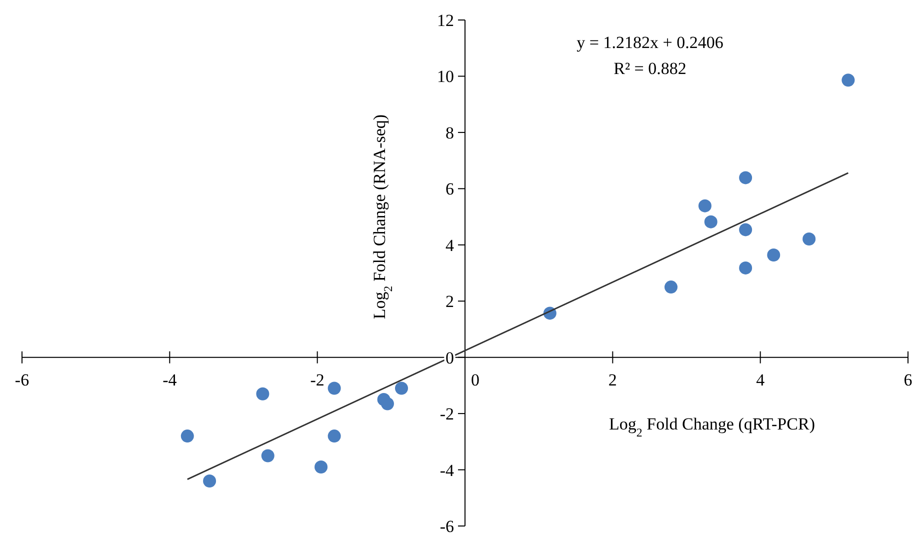  Describe the element at coordinates (22, 380) in the screenshot. I see `x-tick-label: -6` at that location.